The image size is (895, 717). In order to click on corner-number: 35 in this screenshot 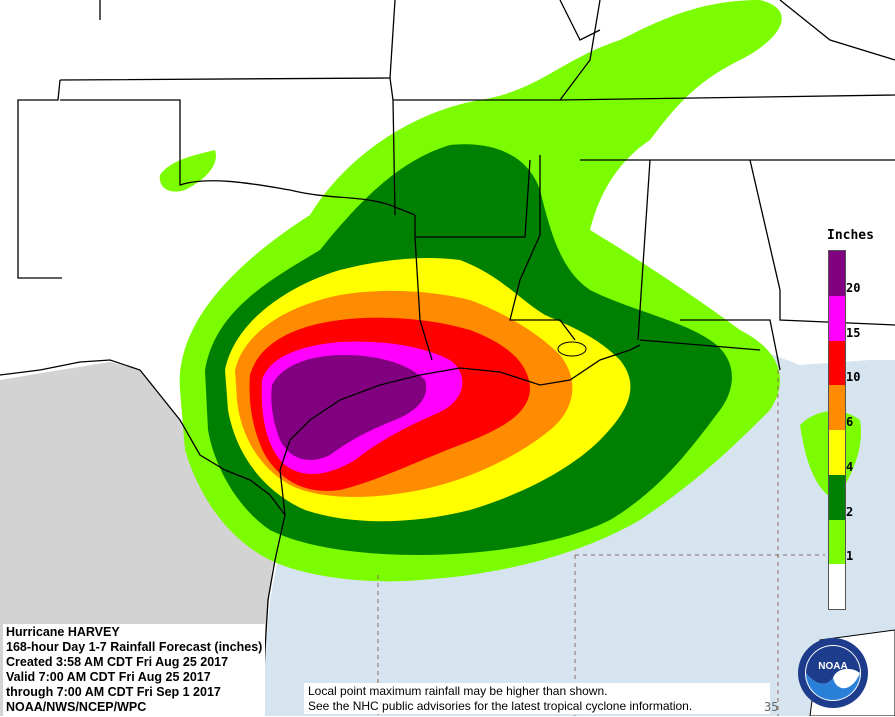, I will do `click(771, 707)`.